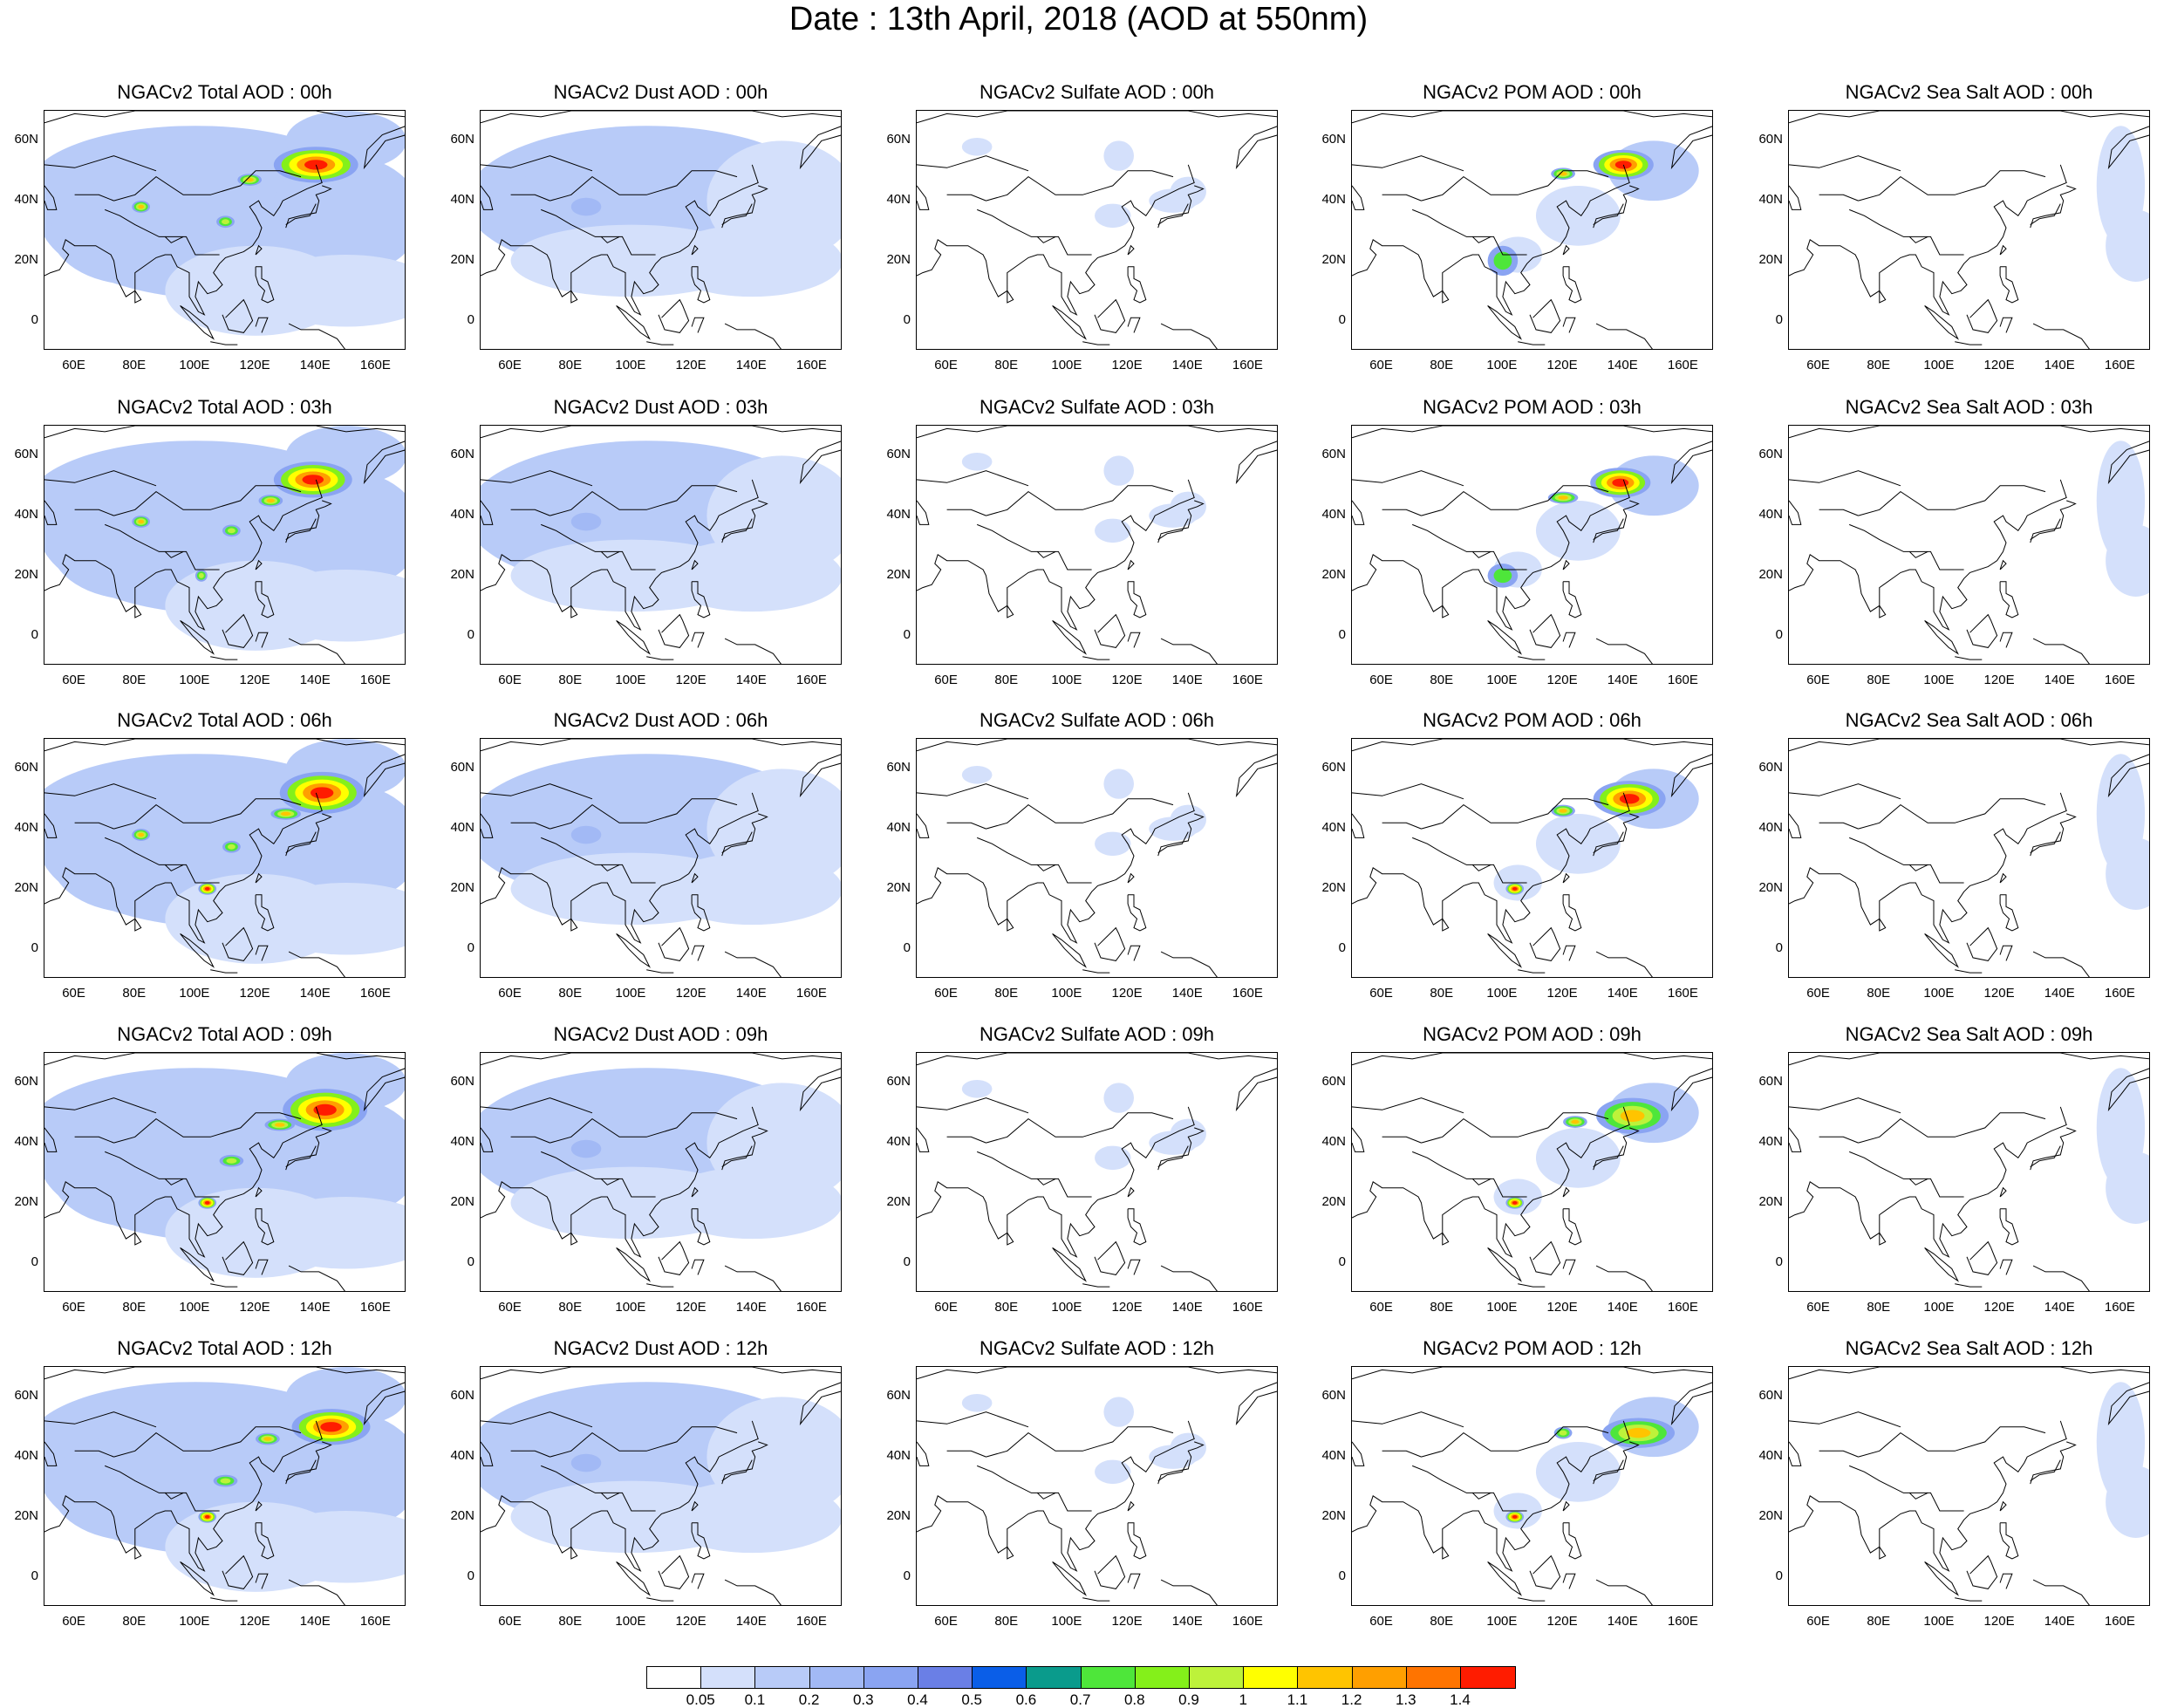  What do you see at coordinates (1461, 1700) in the screenshot?
I see `colorbar-label: 1.4` at bounding box center [1461, 1700].